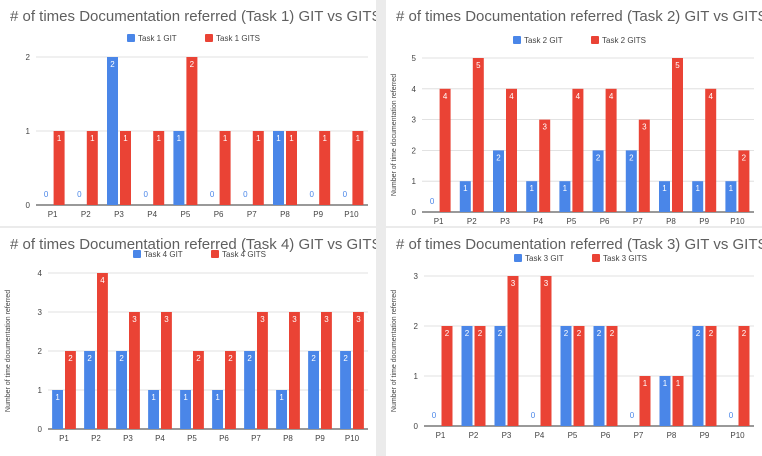  I want to click on x-tick-label: P5, so click(573, 435).